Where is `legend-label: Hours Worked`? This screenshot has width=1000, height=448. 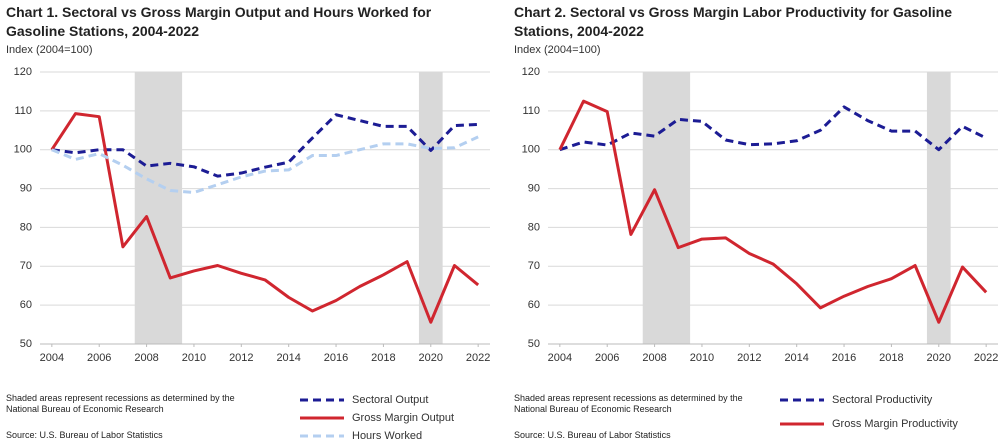 legend-label: Hours Worked is located at coordinates (387, 436).